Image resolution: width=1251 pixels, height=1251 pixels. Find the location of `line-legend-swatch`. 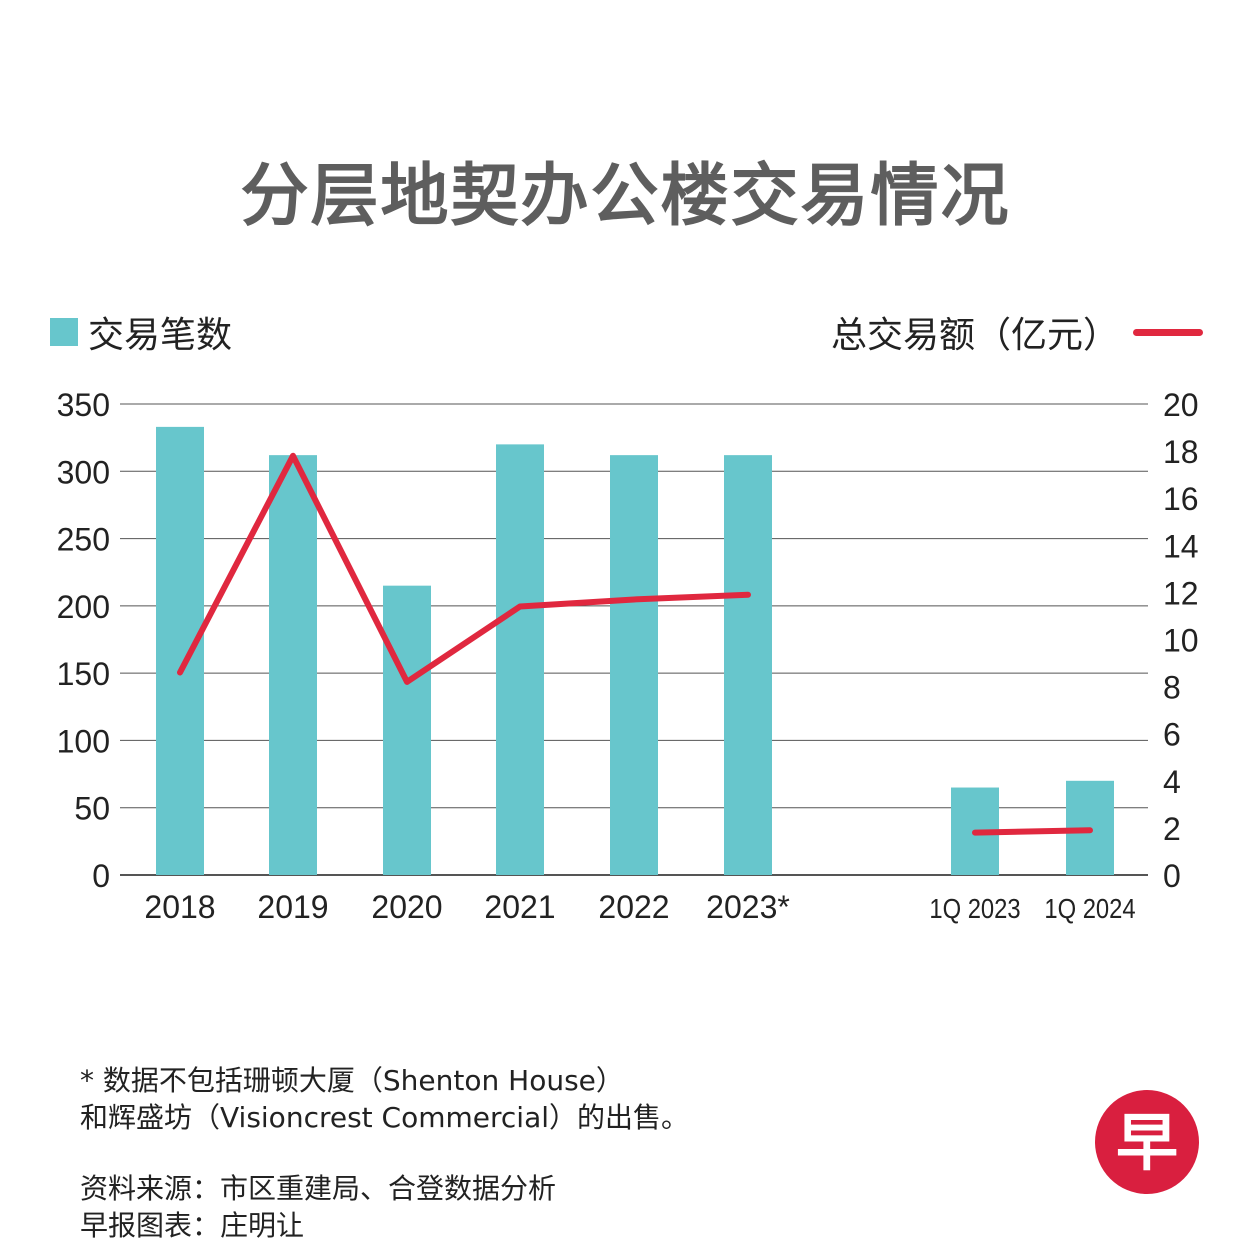

line-legend-swatch is located at coordinates (1168, 332).